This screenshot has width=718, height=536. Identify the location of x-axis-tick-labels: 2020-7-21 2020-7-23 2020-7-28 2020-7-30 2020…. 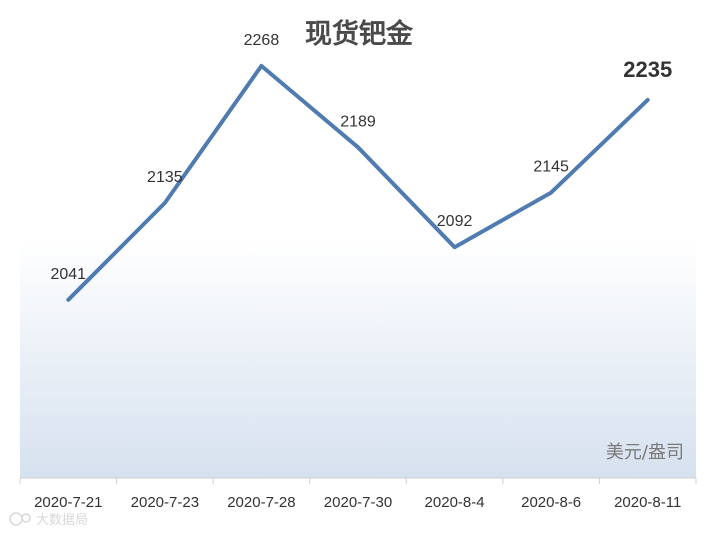
(357, 502).